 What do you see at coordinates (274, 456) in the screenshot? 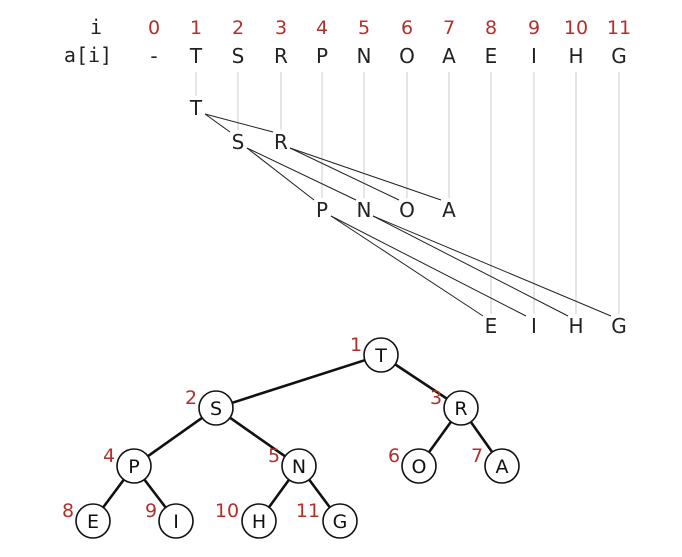
I see `tree-node-index: 5` at bounding box center [274, 456].